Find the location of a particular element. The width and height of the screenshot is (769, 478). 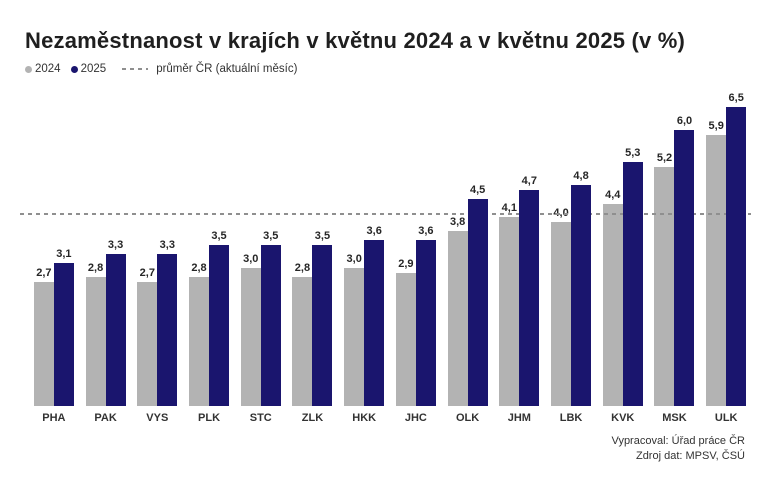

category-label-KVK: KVK is located at coordinates (623, 418).